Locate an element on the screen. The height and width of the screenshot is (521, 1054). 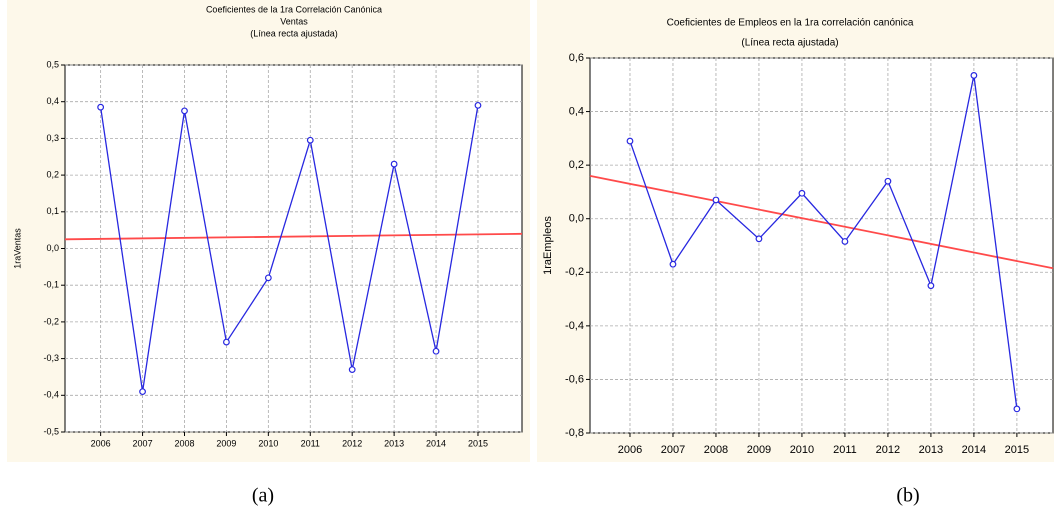
caption: (b) is located at coordinates (907, 496).